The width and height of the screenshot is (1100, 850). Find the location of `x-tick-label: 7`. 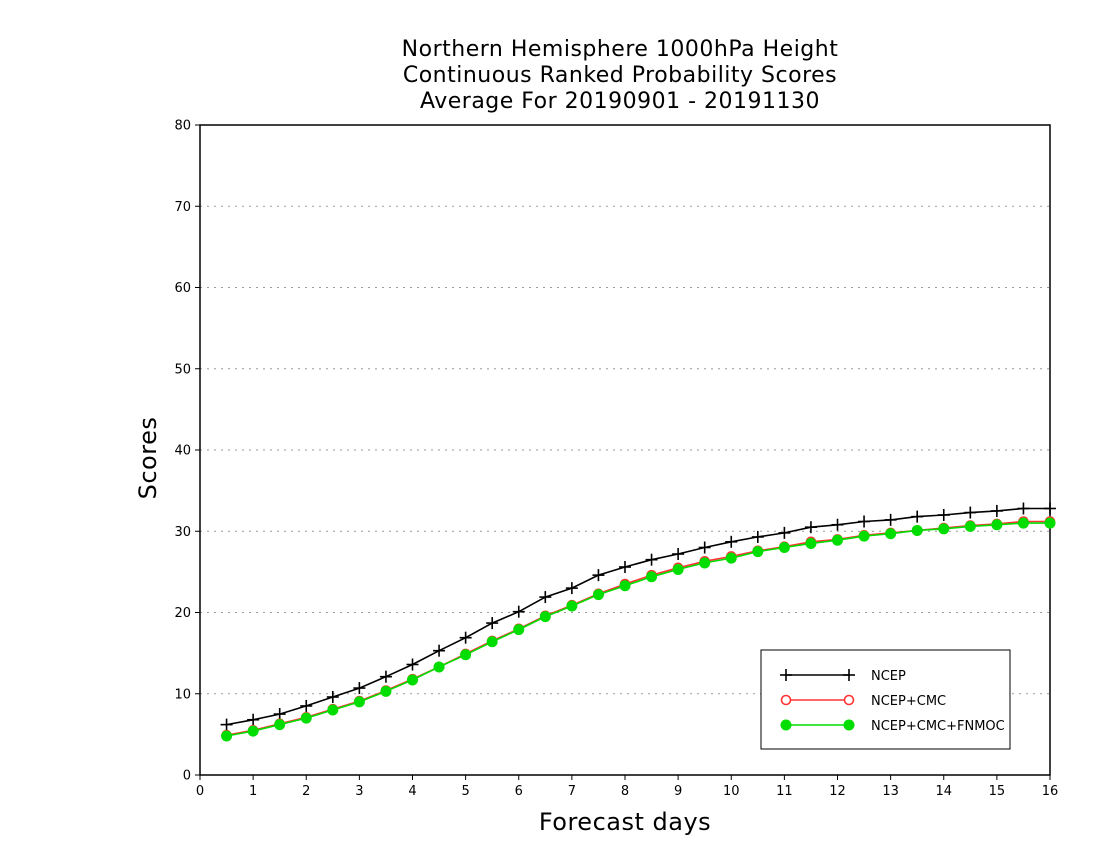

x-tick-label: 7 is located at coordinates (572, 791).